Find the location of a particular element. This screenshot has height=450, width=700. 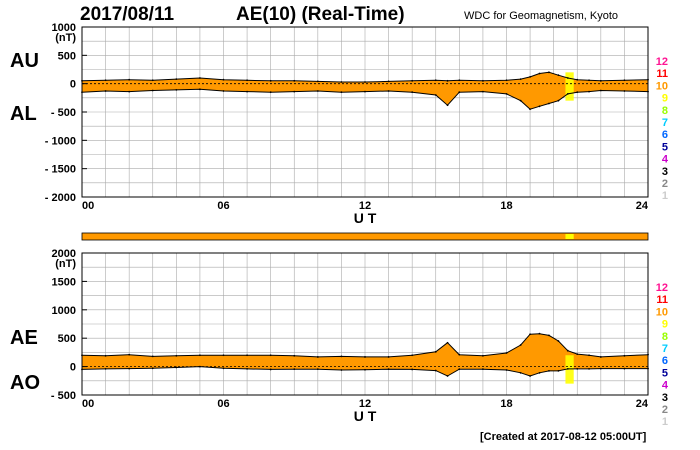

x-axis-label: U T is located at coordinates (365, 218).